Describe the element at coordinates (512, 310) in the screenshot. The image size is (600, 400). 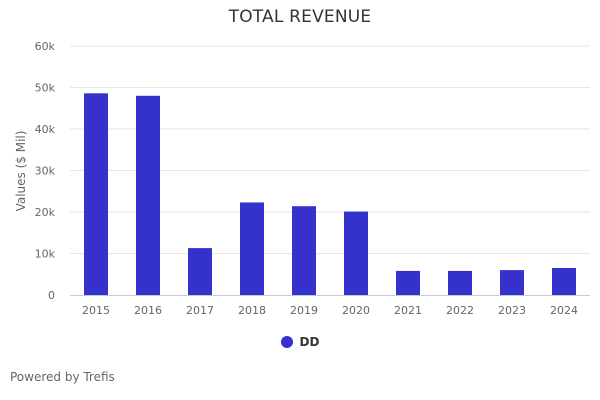
I see `x-tick-label: 2023` at that location.